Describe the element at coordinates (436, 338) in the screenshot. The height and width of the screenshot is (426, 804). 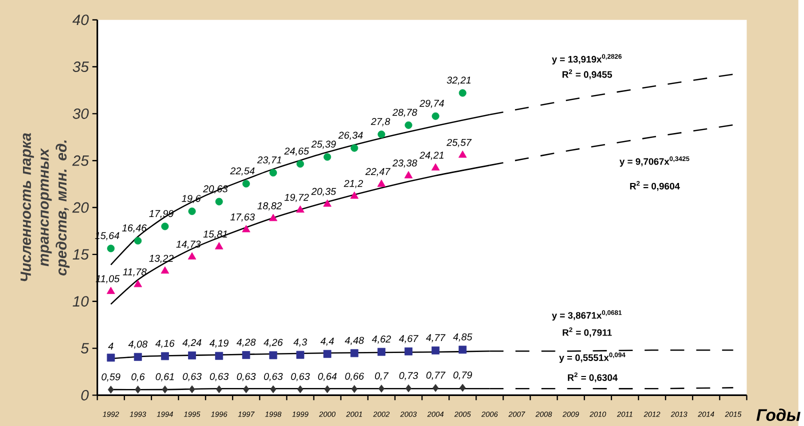
I see `data-label: 4,77` at that location.